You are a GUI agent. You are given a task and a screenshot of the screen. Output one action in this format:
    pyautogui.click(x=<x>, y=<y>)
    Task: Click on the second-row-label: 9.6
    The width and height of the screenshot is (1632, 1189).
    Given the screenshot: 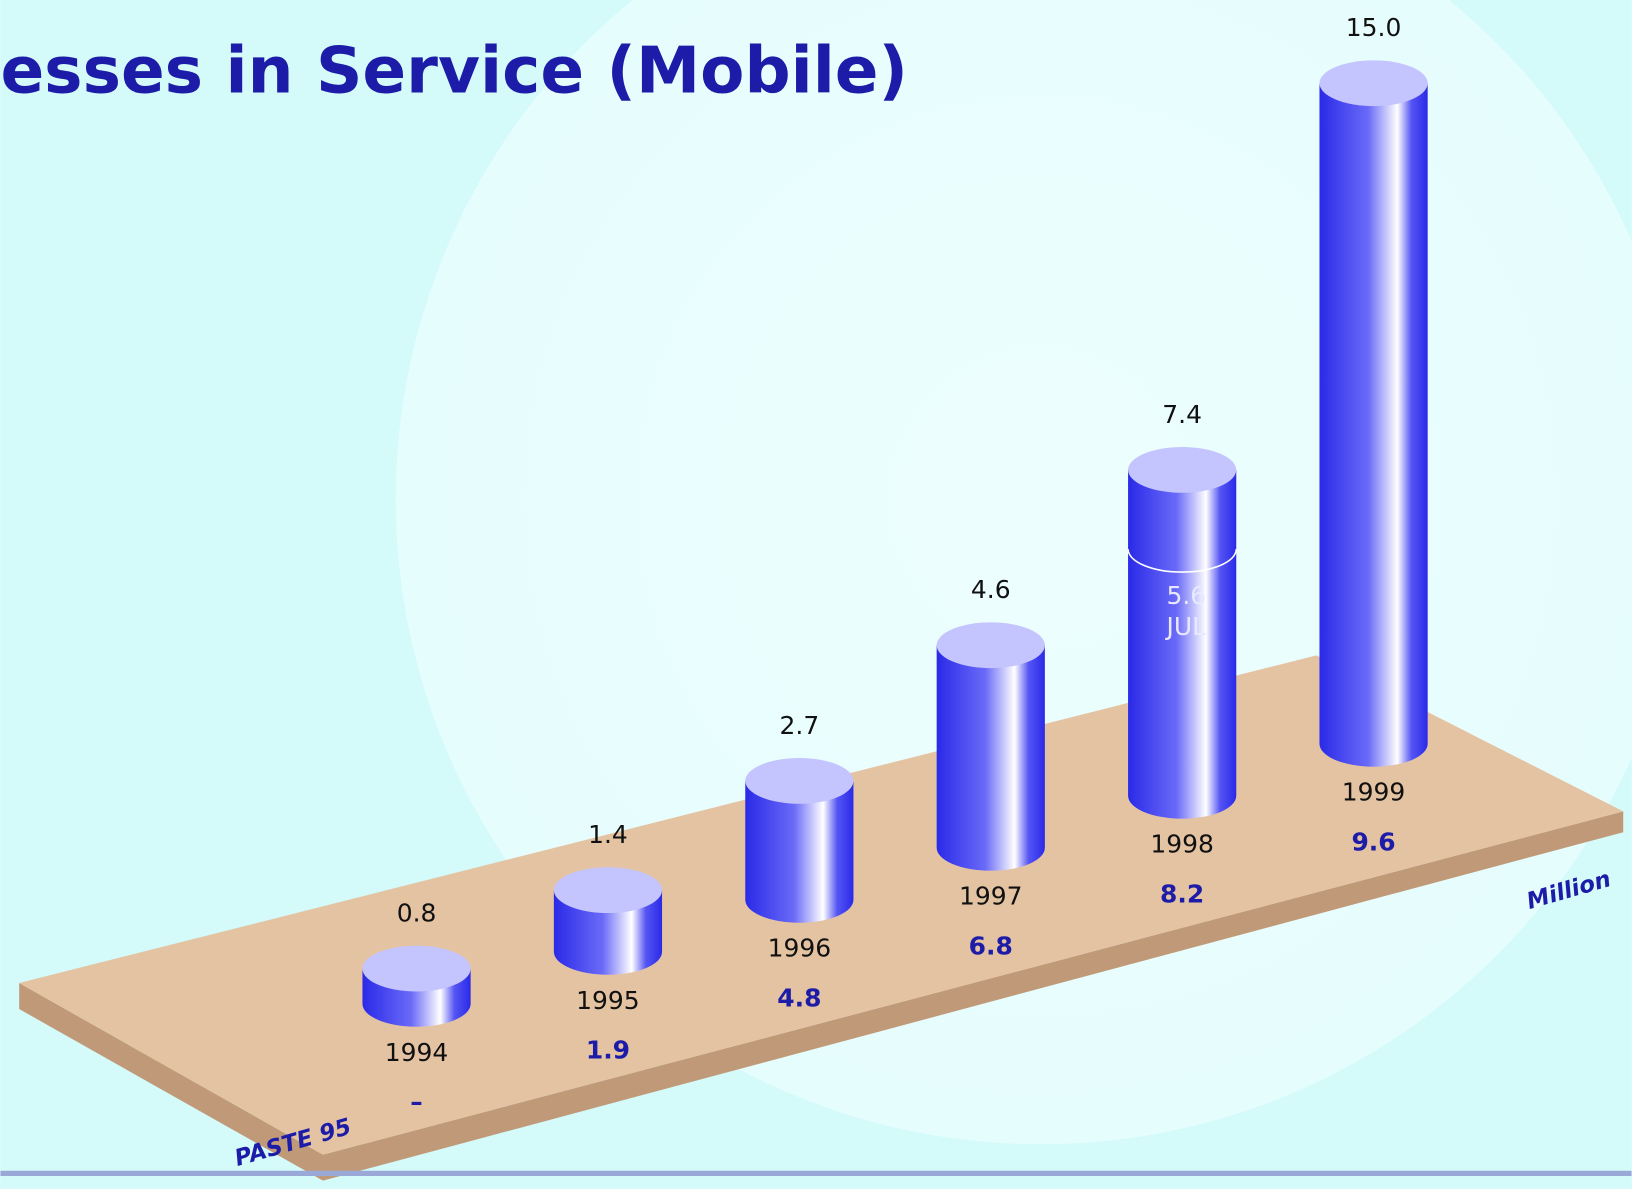 What is the action you would take?
    pyautogui.click(x=1373, y=842)
    